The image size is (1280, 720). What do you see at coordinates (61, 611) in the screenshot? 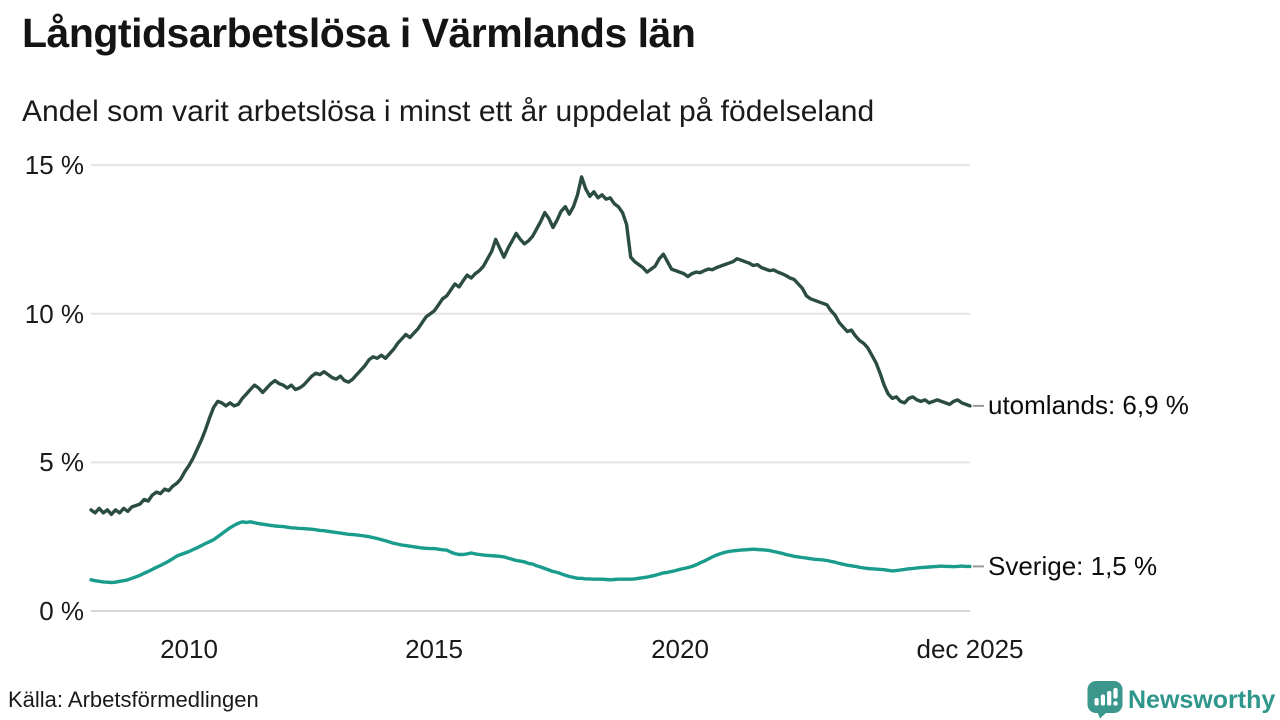
I see `y-tick-label-0: 0 %` at bounding box center [61, 611].